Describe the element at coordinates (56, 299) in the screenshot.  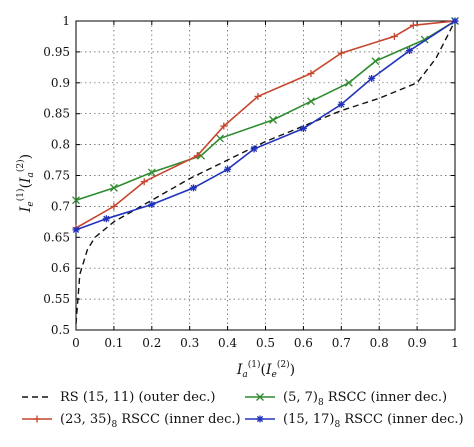
I see `y-tick-label: 0.55` at that location.